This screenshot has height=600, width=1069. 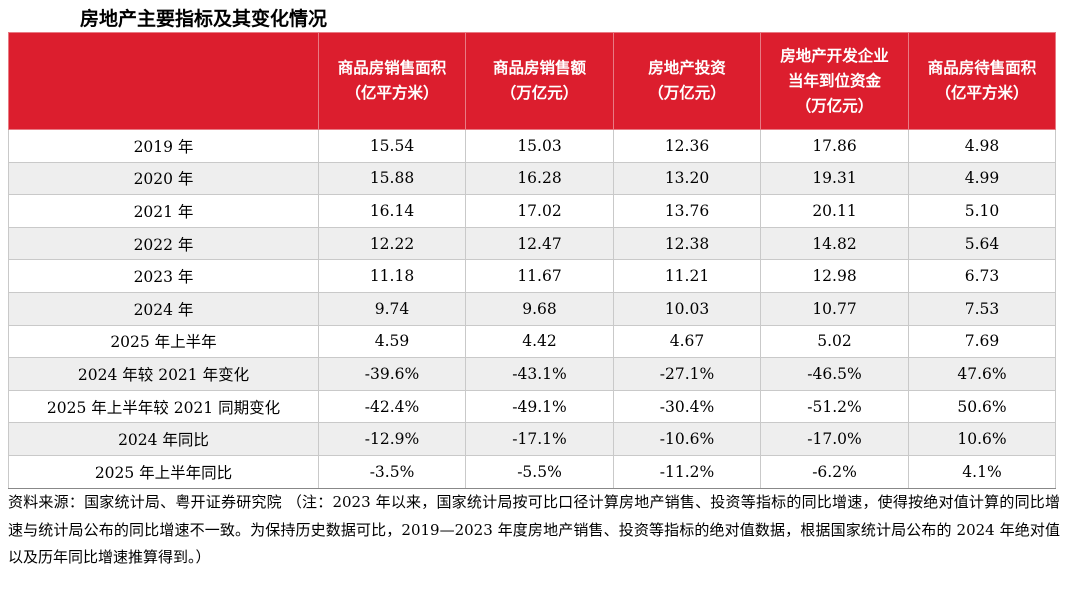 I want to click on header-sales-amount: 商品房销售额 （万亿元）, so click(x=539, y=81).